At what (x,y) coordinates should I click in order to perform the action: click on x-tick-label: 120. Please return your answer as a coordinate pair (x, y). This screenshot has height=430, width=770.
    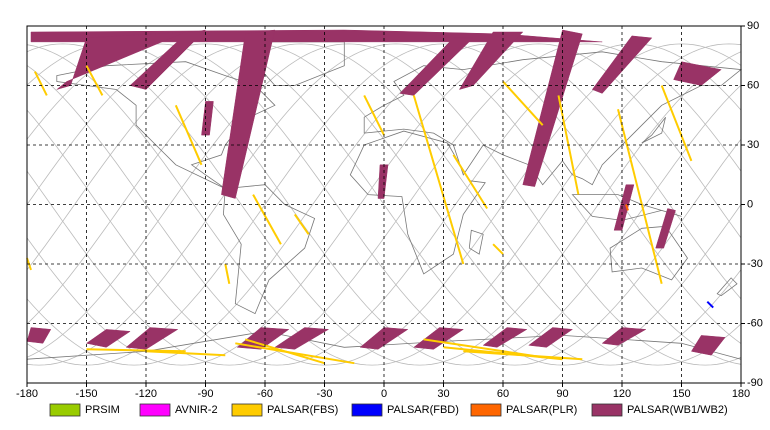
    Looking at the image, I should click on (622, 394).